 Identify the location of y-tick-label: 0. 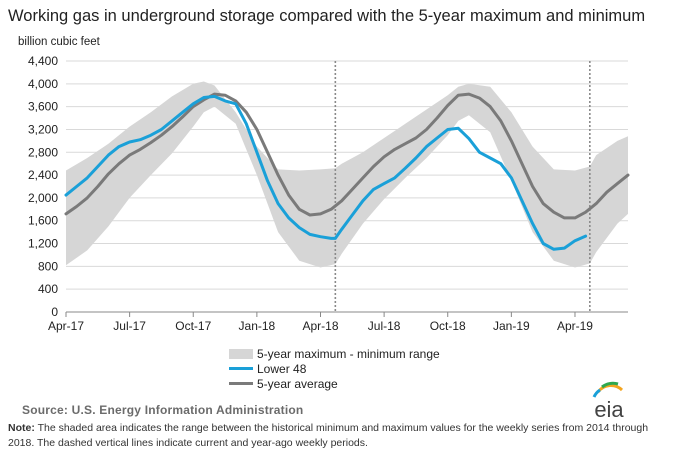
(54, 312).